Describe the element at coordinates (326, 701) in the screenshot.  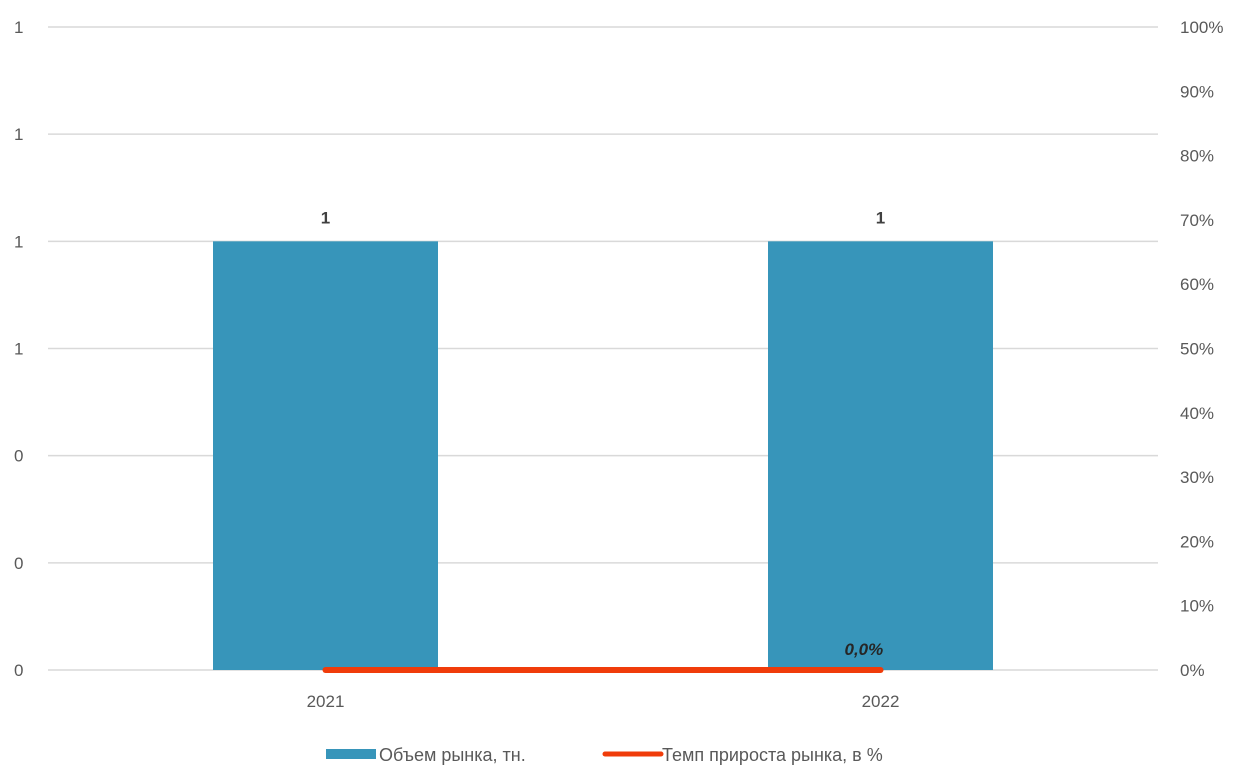
I see `x-axis-tick-label: 2021` at that location.